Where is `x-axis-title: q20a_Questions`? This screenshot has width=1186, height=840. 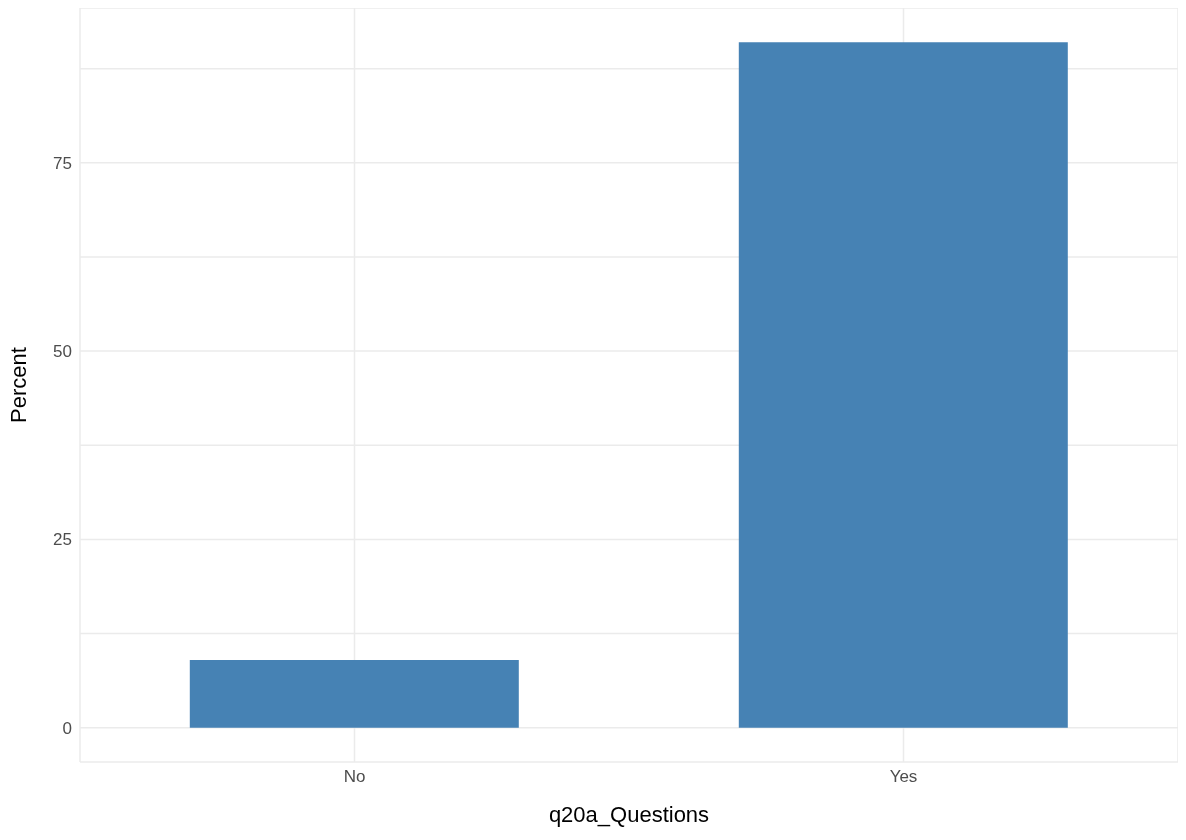
x-axis-title: q20a_Questions is located at coordinates (629, 814).